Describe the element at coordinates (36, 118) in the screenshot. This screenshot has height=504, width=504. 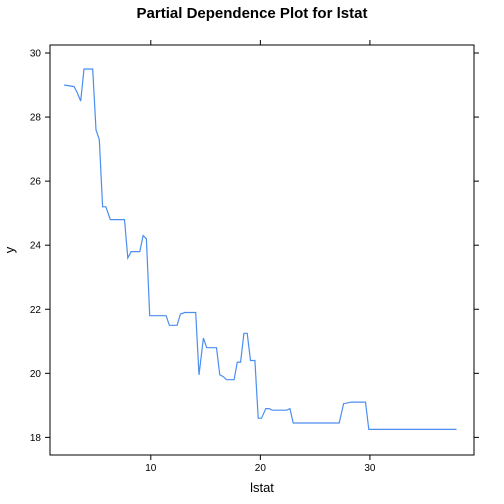
I see `y-tick-label: 28` at that location.